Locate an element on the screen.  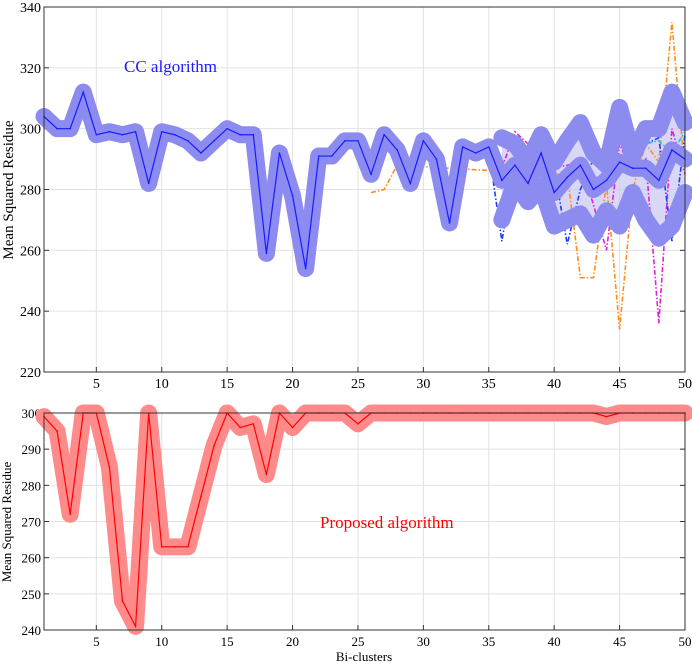
bottom-y-tick-label: 250 is located at coordinates (32, 594).